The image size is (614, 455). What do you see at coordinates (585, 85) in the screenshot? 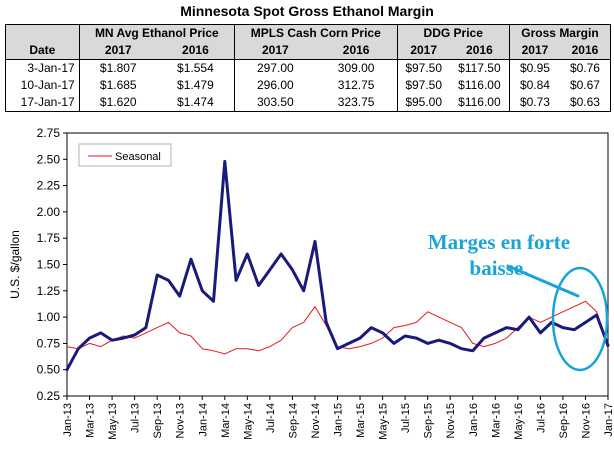
I see `table-cell: $0.67` at bounding box center [585, 85].